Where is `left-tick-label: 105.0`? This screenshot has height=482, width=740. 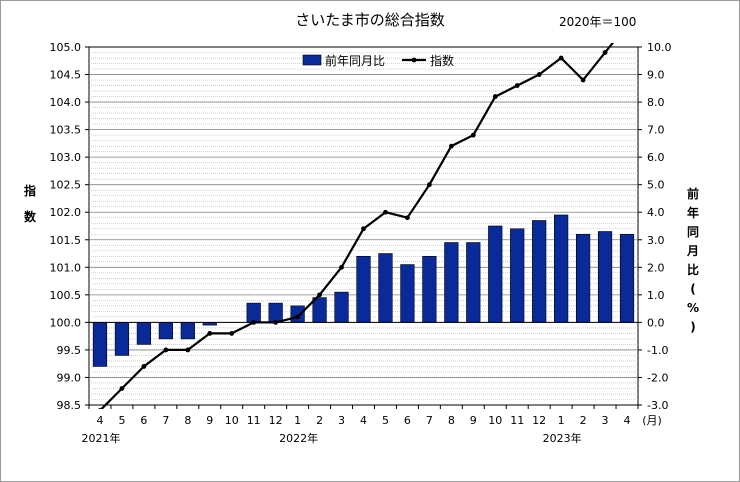 left-tick-label: 105.0 is located at coordinates (66, 47).